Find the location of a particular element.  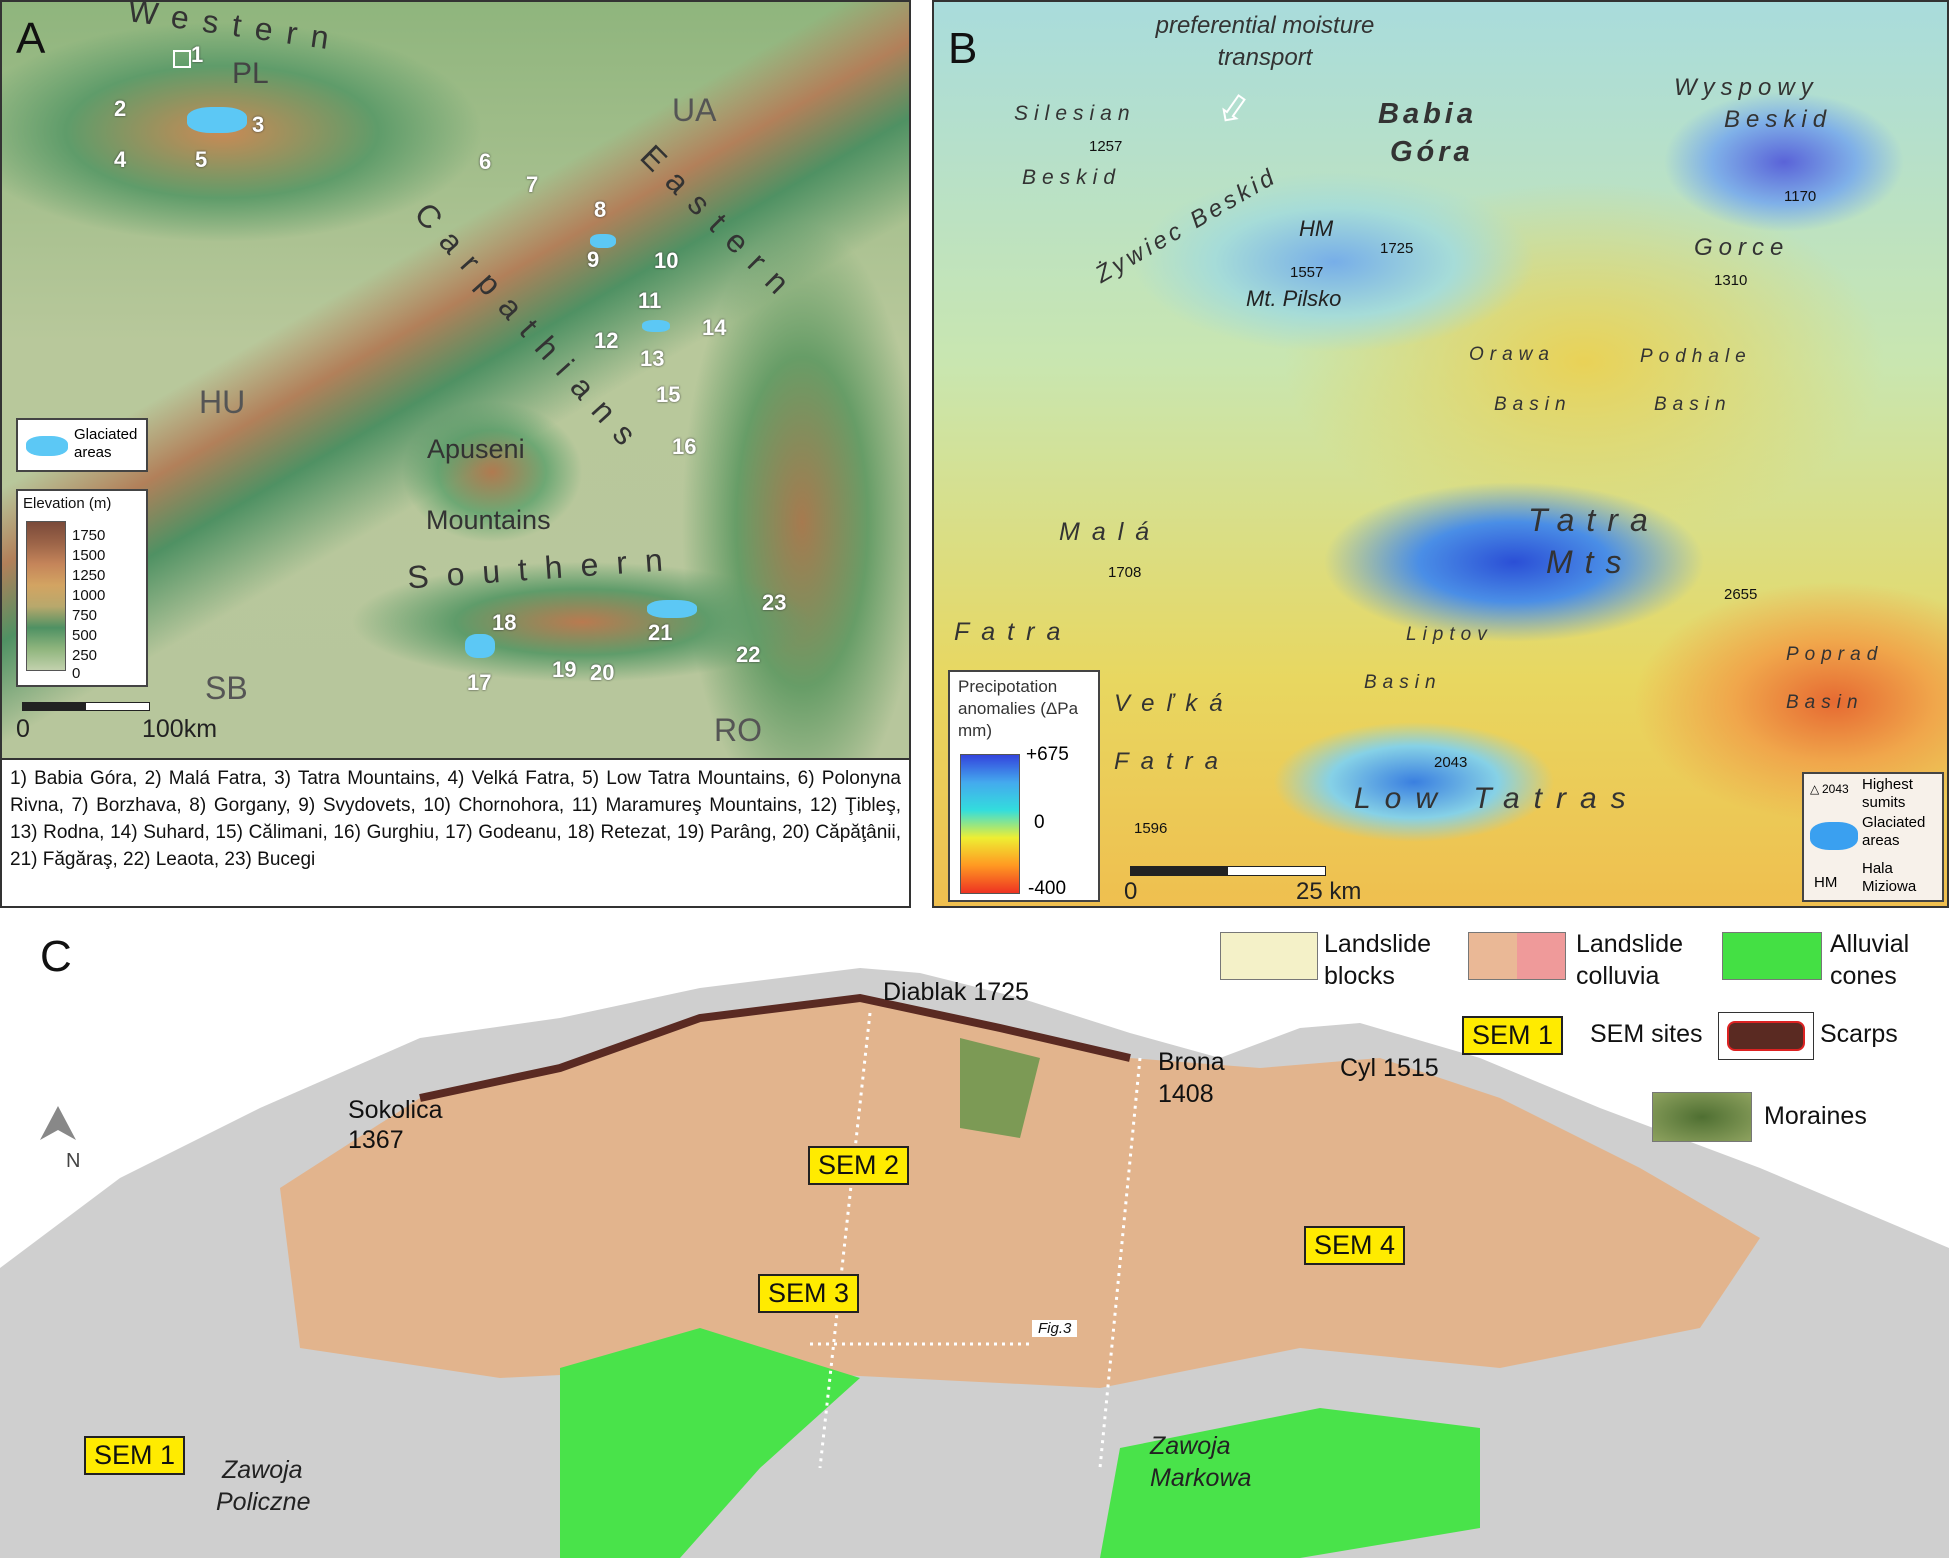

elevation-tick: 1500 is located at coordinates (89, 555).